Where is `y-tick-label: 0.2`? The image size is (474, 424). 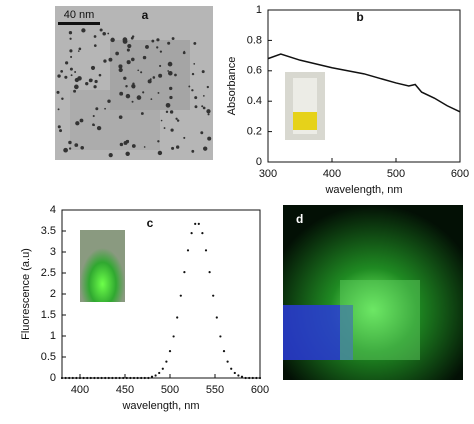 y-tick-label: 0.2 is located at coordinates (254, 132).